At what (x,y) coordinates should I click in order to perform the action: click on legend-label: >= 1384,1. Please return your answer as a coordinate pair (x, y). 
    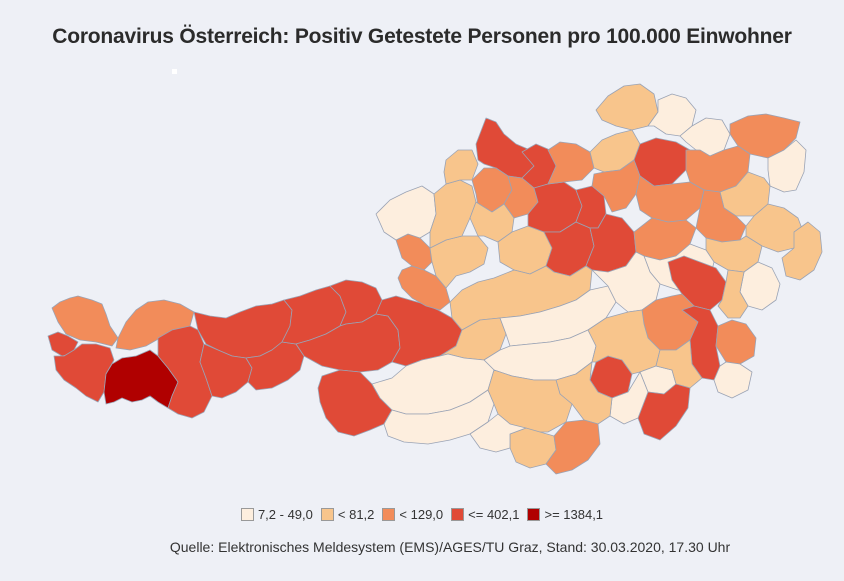
    Looking at the image, I should click on (574, 514).